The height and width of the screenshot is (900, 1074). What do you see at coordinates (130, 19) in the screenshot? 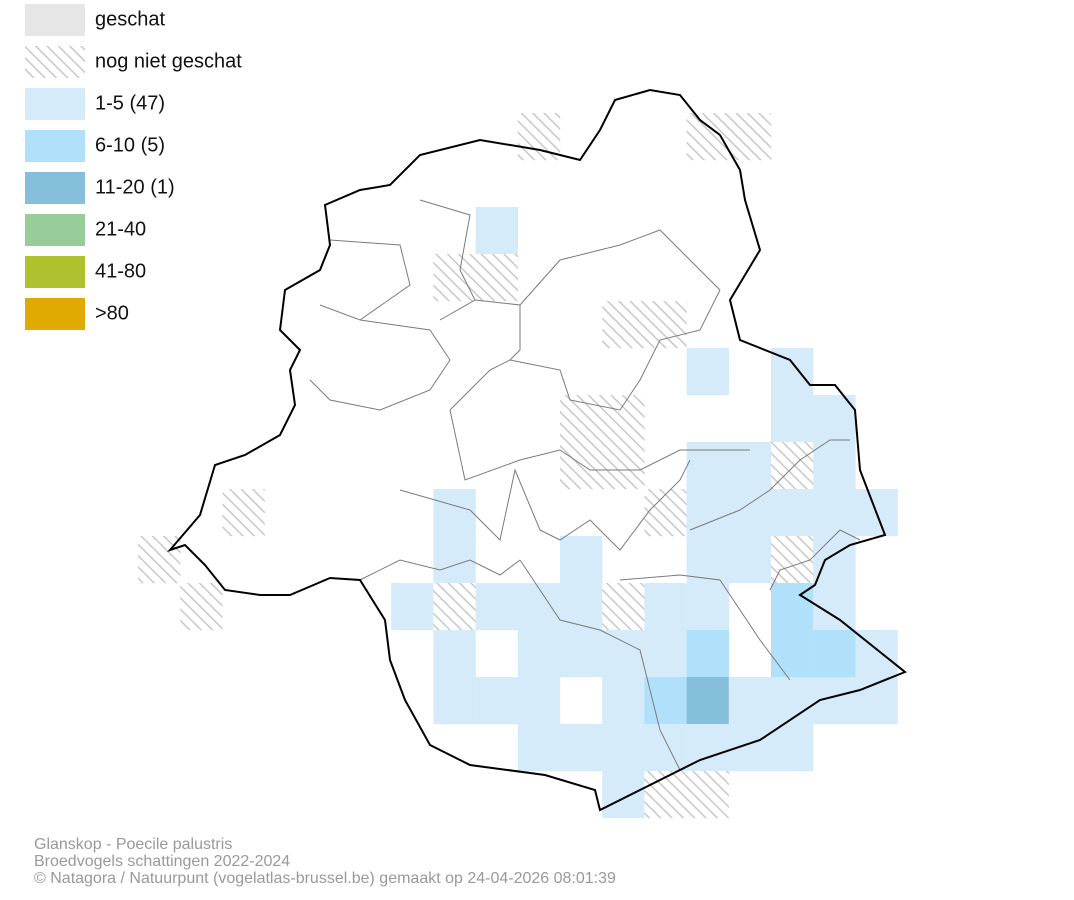
I see `legend-label: geschat` at bounding box center [130, 19].